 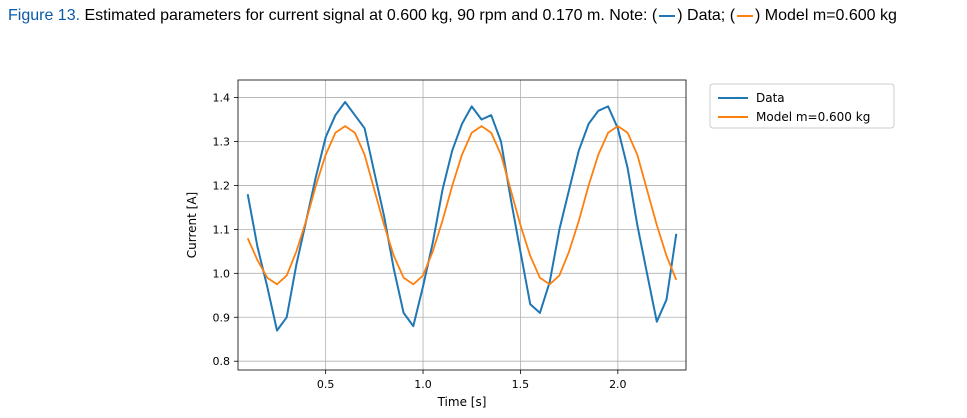 I want to click on x-tick-label: 1.0, so click(x=423, y=384).